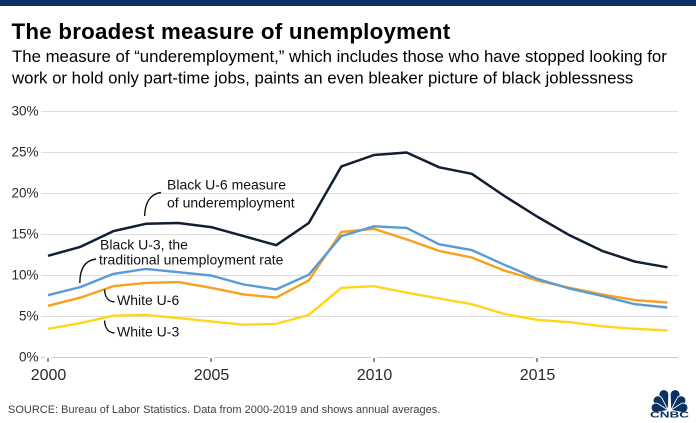  What do you see at coordinates (669, 414) in the screenshot?
I see `svg-text: CNBC` at bounding box center [669, 414].